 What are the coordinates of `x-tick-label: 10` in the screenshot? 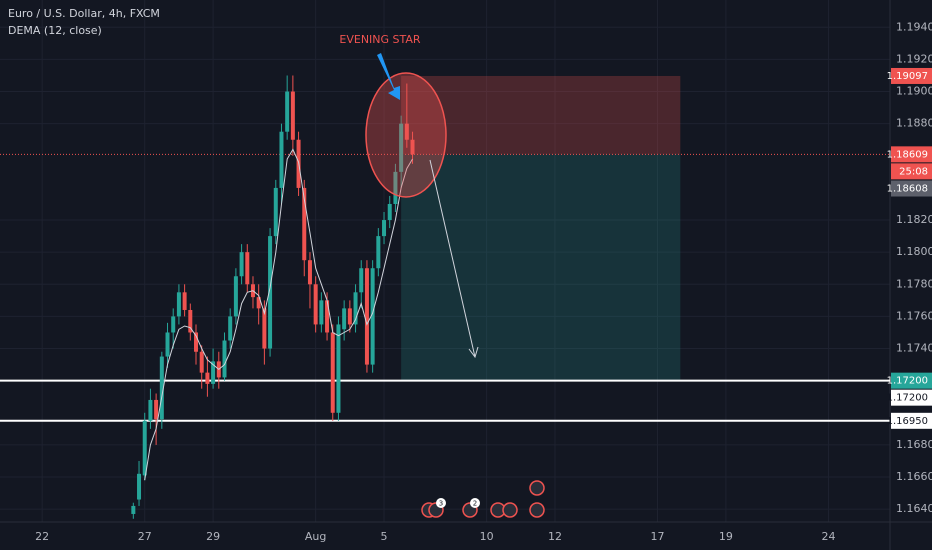 It's located at (487, 536).